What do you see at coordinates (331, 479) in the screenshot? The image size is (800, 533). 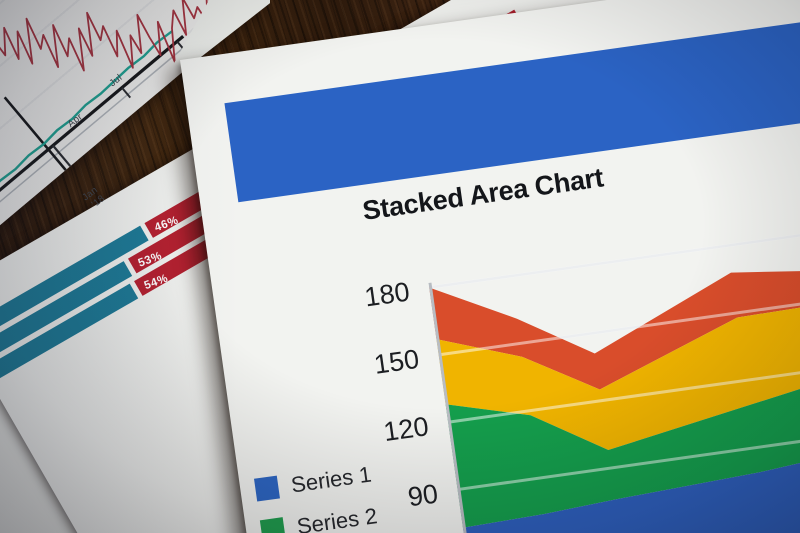 I see `legend-item-label: Series 1` at bounding box center [331, 479].